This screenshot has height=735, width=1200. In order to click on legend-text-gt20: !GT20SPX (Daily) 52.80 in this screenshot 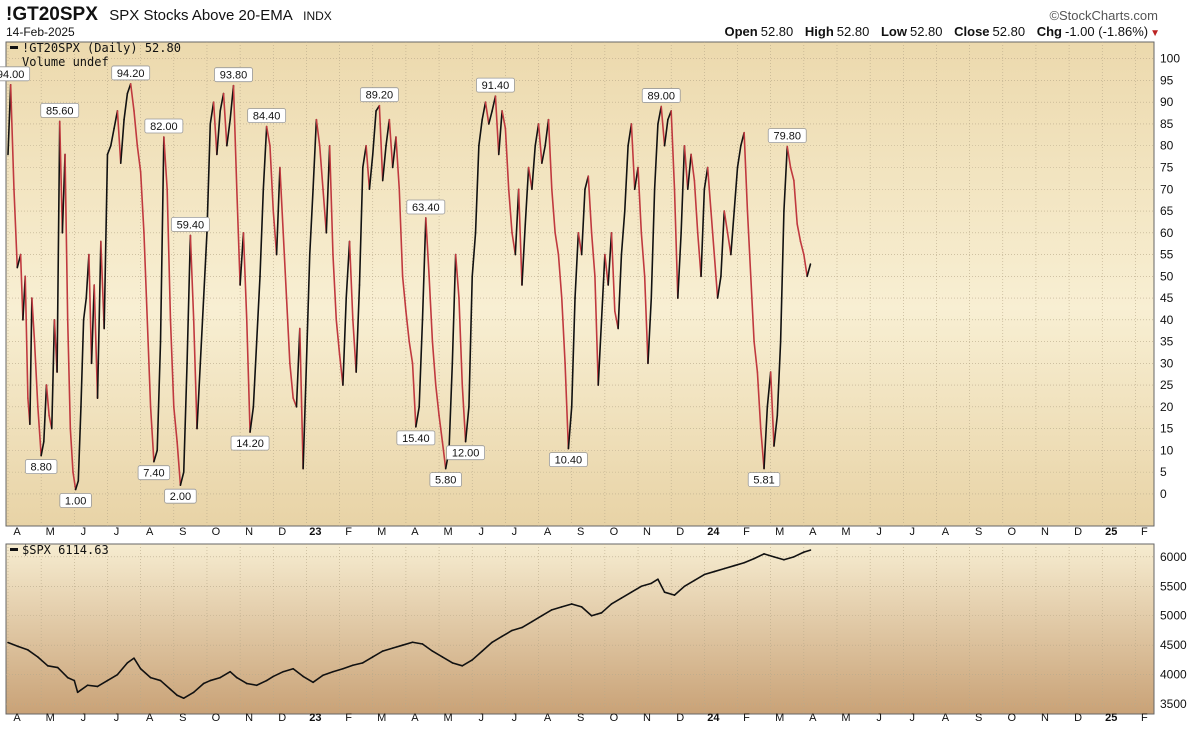, I will do `click(101, 48)`.